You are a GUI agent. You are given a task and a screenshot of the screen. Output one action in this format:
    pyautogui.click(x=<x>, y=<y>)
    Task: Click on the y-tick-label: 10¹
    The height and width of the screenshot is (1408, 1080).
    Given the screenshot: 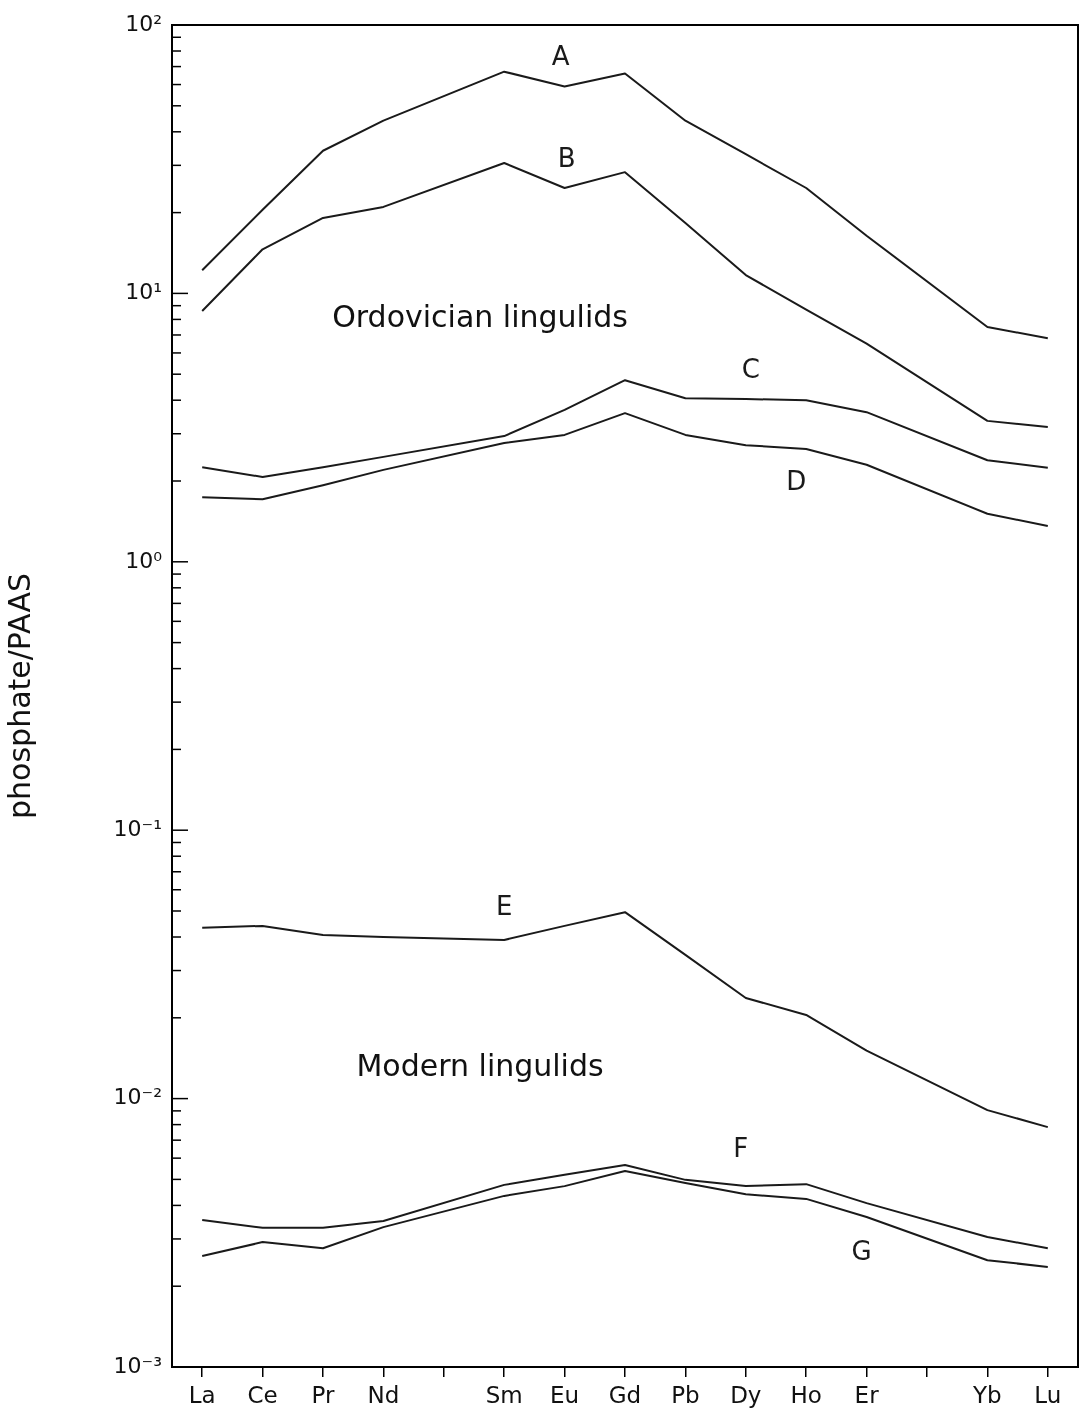 What is the action you would take?
    pyautogui.click(x=143, y=292)
    